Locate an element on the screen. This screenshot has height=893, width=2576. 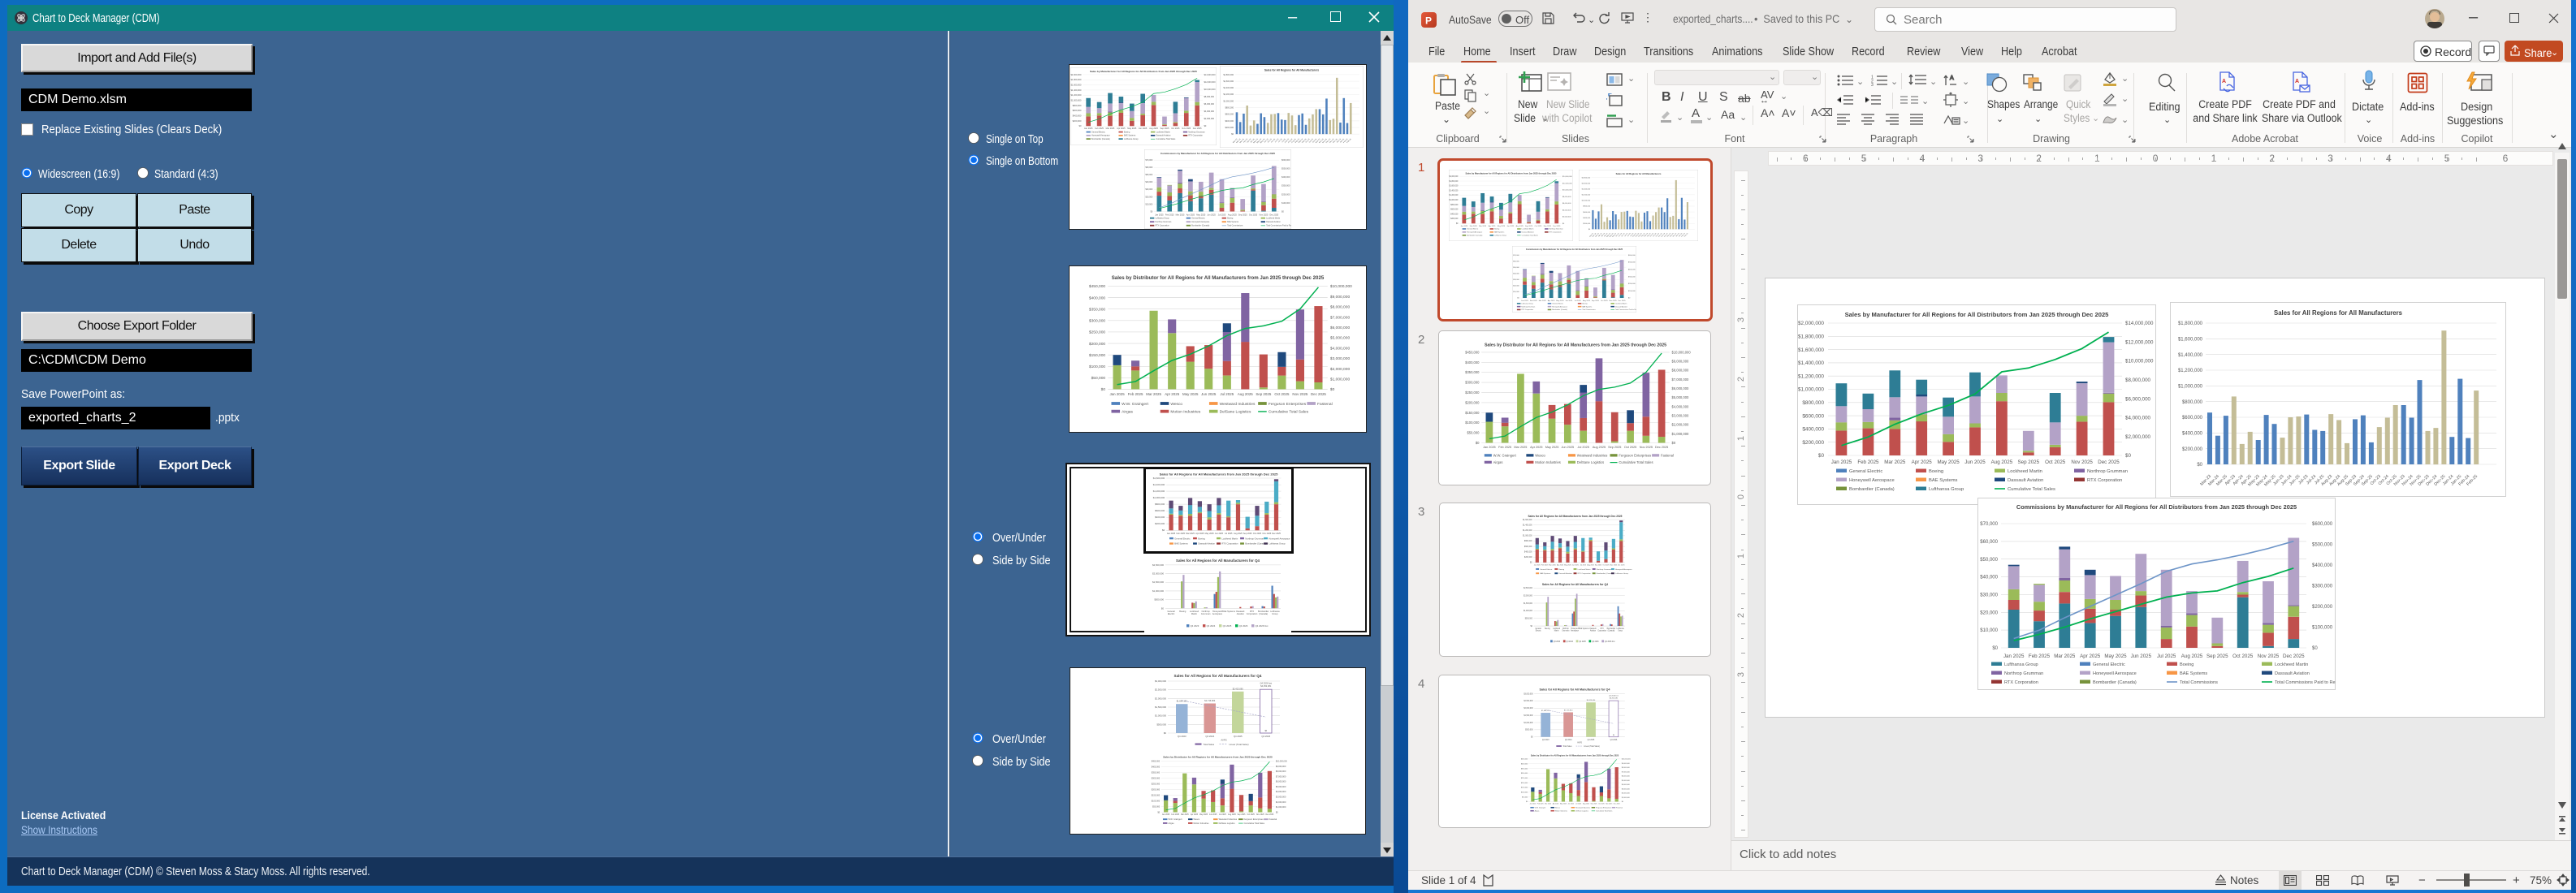
svg-text: Jul-23 is located at coordinates (1278, 140).